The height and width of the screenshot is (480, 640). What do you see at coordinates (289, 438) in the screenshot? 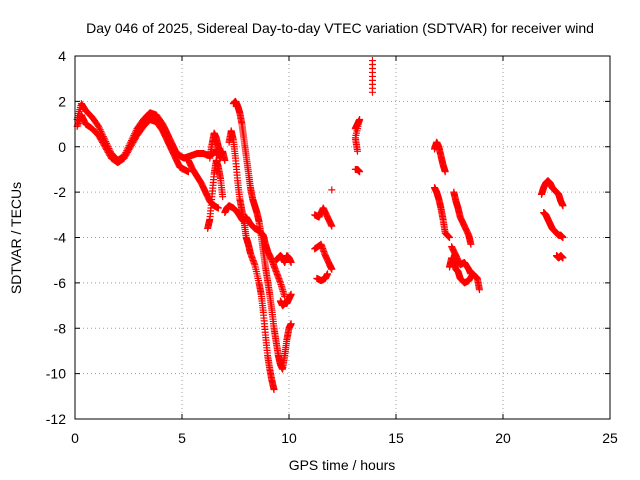
I see `x-tick-label: 10` at bounding box center [289, 438].